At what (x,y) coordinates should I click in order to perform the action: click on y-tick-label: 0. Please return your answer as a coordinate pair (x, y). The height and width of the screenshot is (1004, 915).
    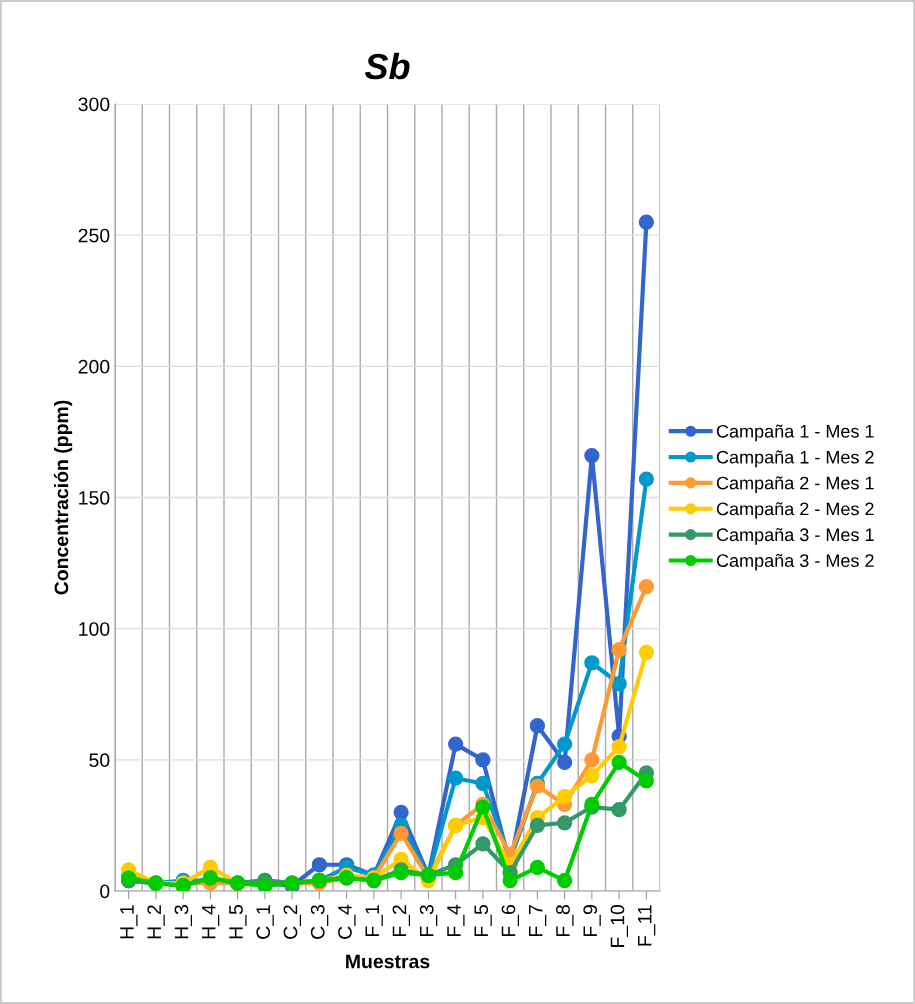
    Looking at the image, I should click on (105, 891).